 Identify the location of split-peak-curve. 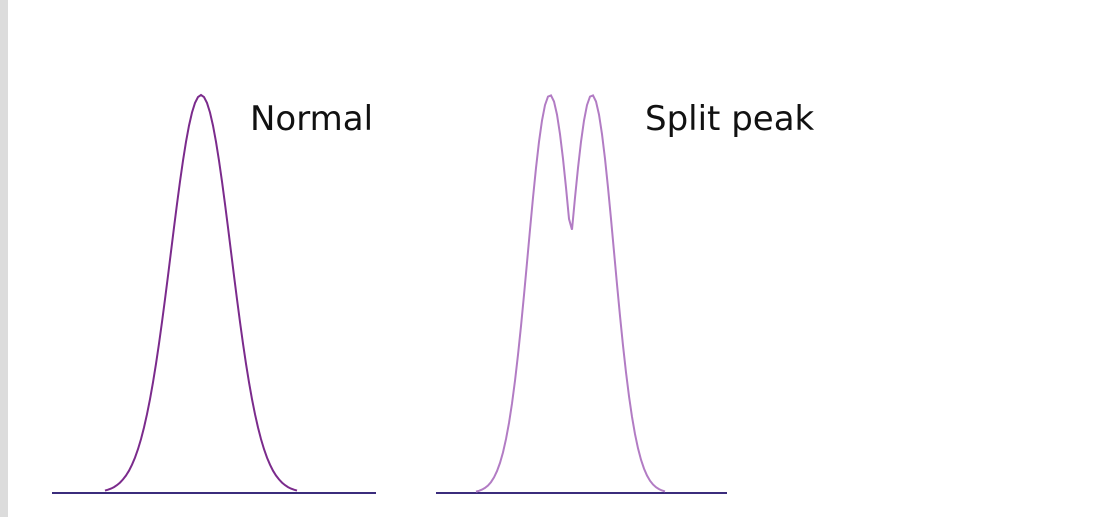
(570, 293).